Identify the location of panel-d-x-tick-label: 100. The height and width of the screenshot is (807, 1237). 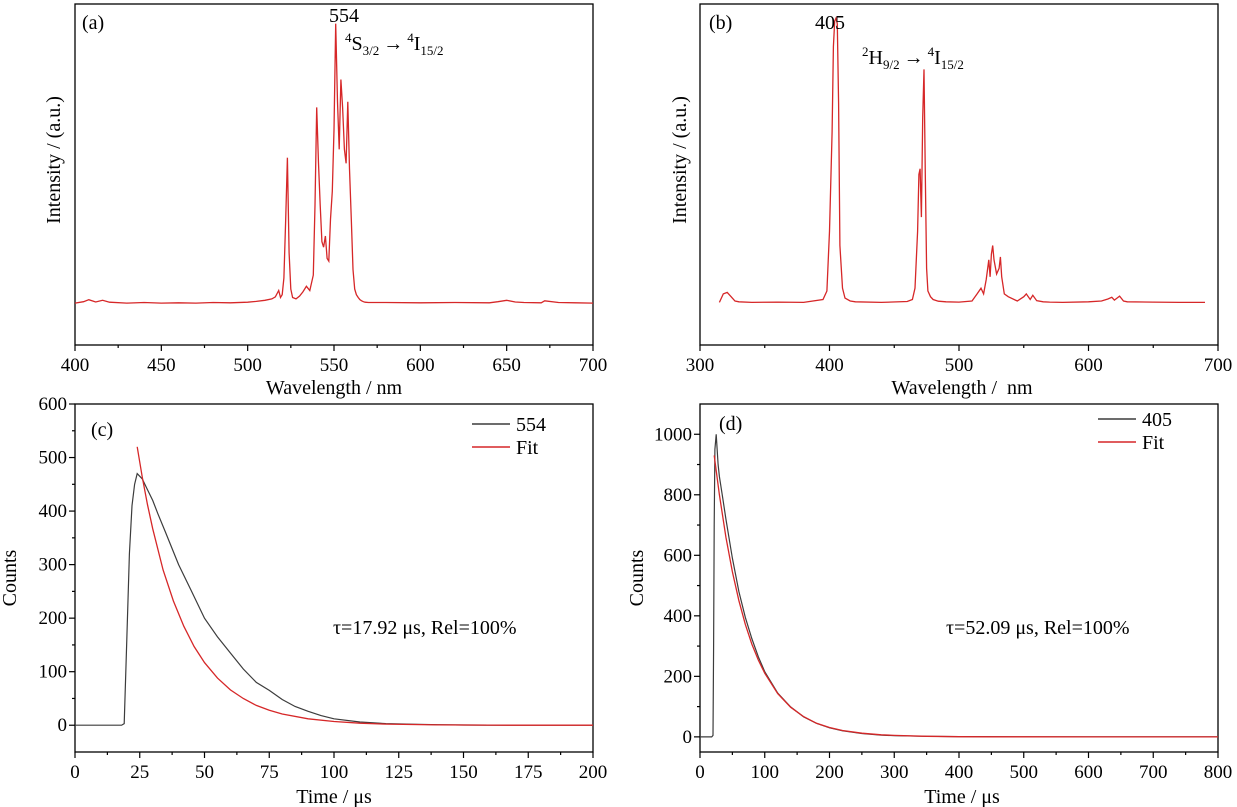
(765, 772).